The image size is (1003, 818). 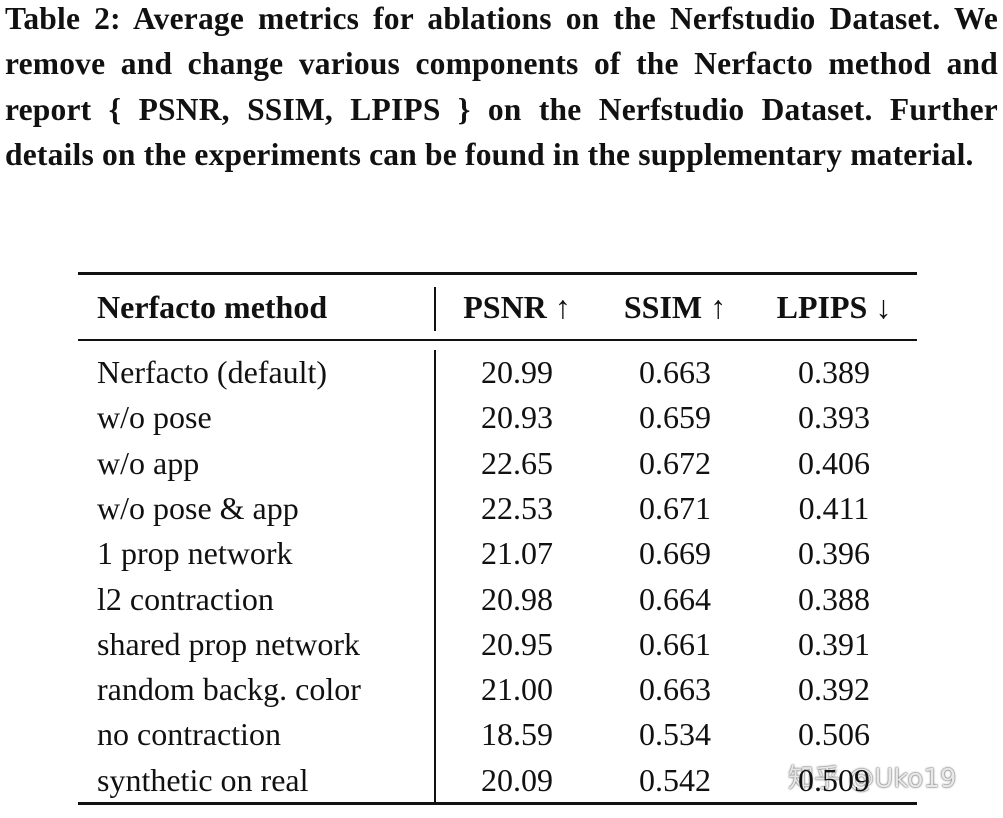 What do you see at coordinates (675, 553) in the screenshot?
I see `metric-cell: 0.669` at bounding box center [675, 553].